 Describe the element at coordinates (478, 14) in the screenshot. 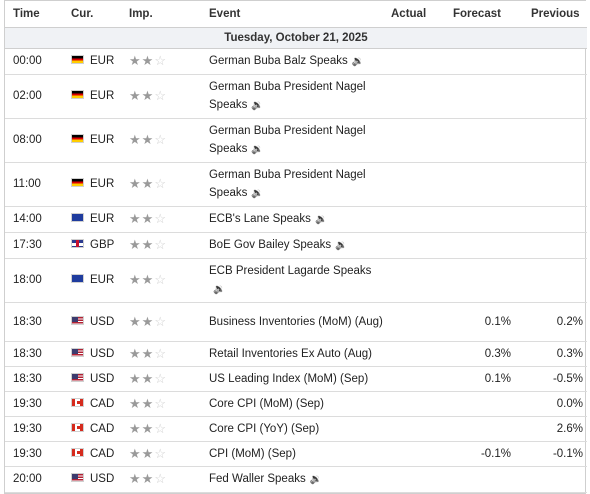

I see `header-forecast: Forecast` at that location.